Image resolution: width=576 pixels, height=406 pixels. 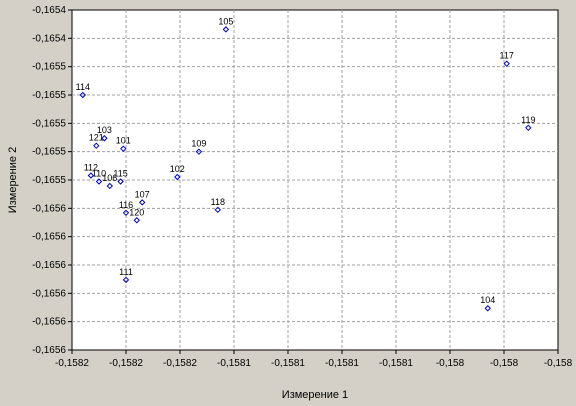 What do you see at coordinates (528, 120) in the screenshot?
I see `point-label-119: 119` at bounding box center [528, 120].